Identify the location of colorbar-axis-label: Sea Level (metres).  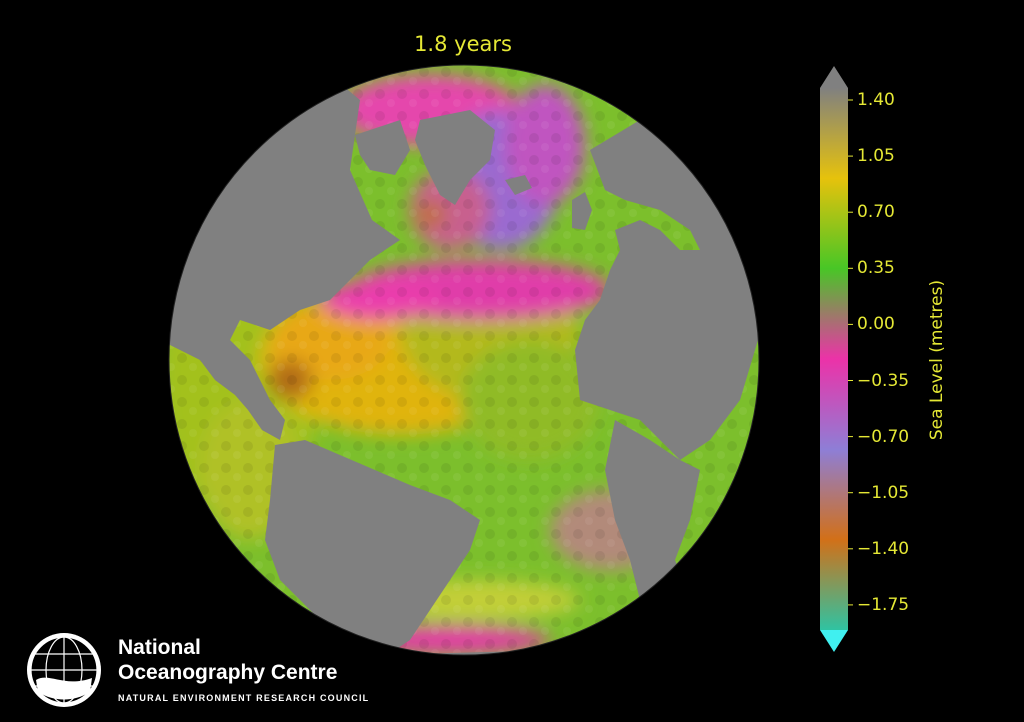
(937, 360).